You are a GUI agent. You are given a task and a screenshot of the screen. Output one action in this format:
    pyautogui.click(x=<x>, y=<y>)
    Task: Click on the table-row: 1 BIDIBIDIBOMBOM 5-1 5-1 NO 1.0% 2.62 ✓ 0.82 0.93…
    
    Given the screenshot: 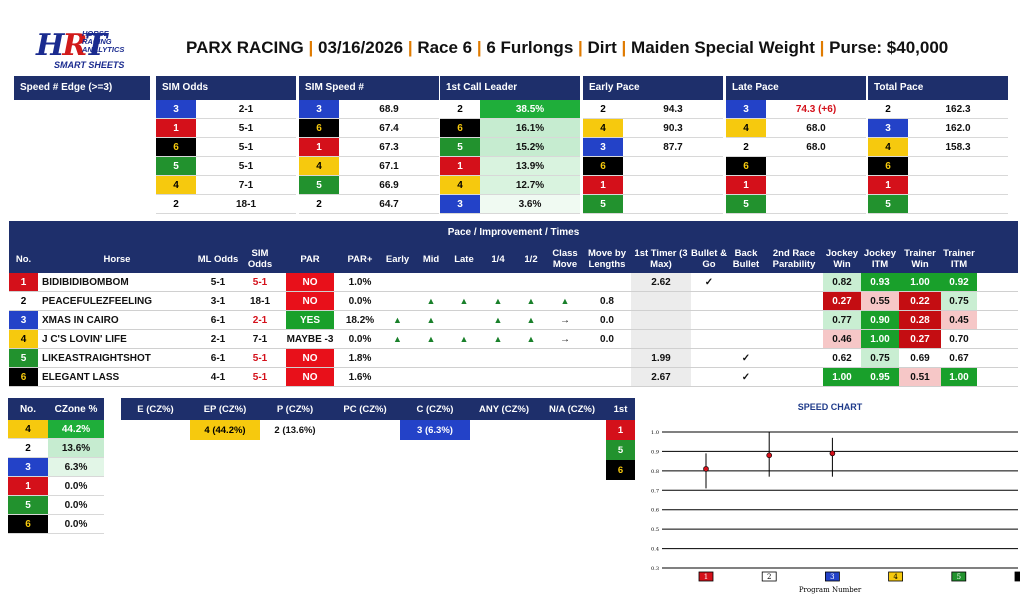 What is the action you would take?
    pyautogui.click(x=513, y=282)
    